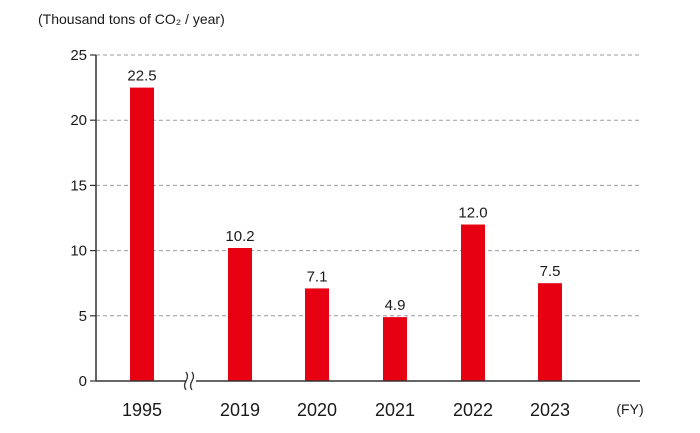  Describe the element at coordinates (317, 410) in the screenshot. I see `x-tick-label-2020: 2020` at that location.